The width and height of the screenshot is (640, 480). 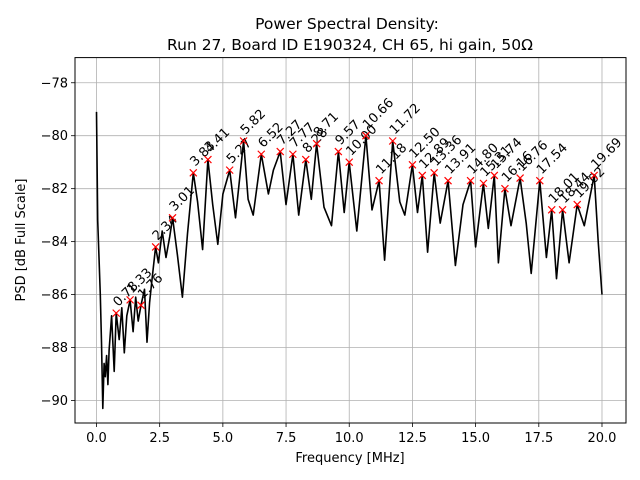 What do you see at coordinates (21, 239) in the screenshot?
I see `y-axis-label: PSD [dB Full Scale]` at bounding box center [21, 239].